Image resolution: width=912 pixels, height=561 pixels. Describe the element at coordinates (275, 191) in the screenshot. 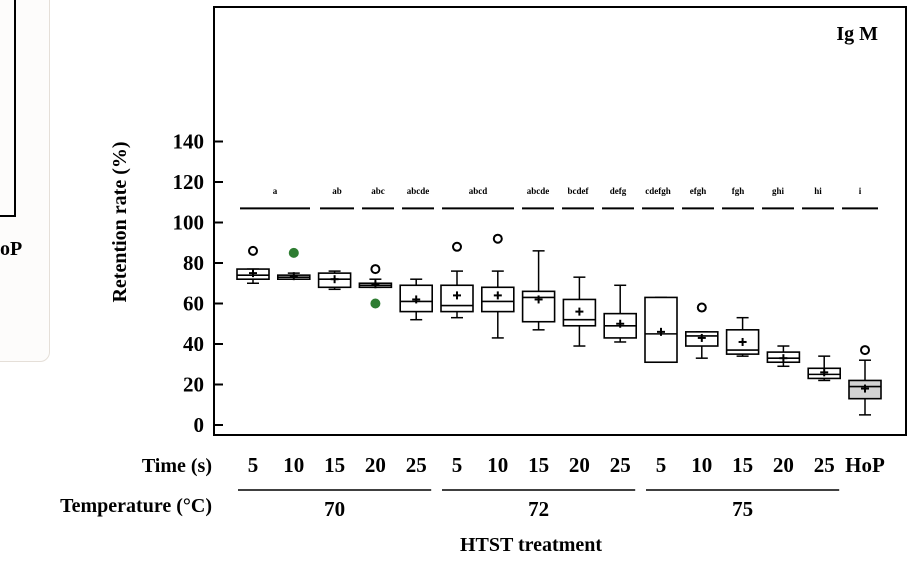

I see `significance-letter: a` at that location.